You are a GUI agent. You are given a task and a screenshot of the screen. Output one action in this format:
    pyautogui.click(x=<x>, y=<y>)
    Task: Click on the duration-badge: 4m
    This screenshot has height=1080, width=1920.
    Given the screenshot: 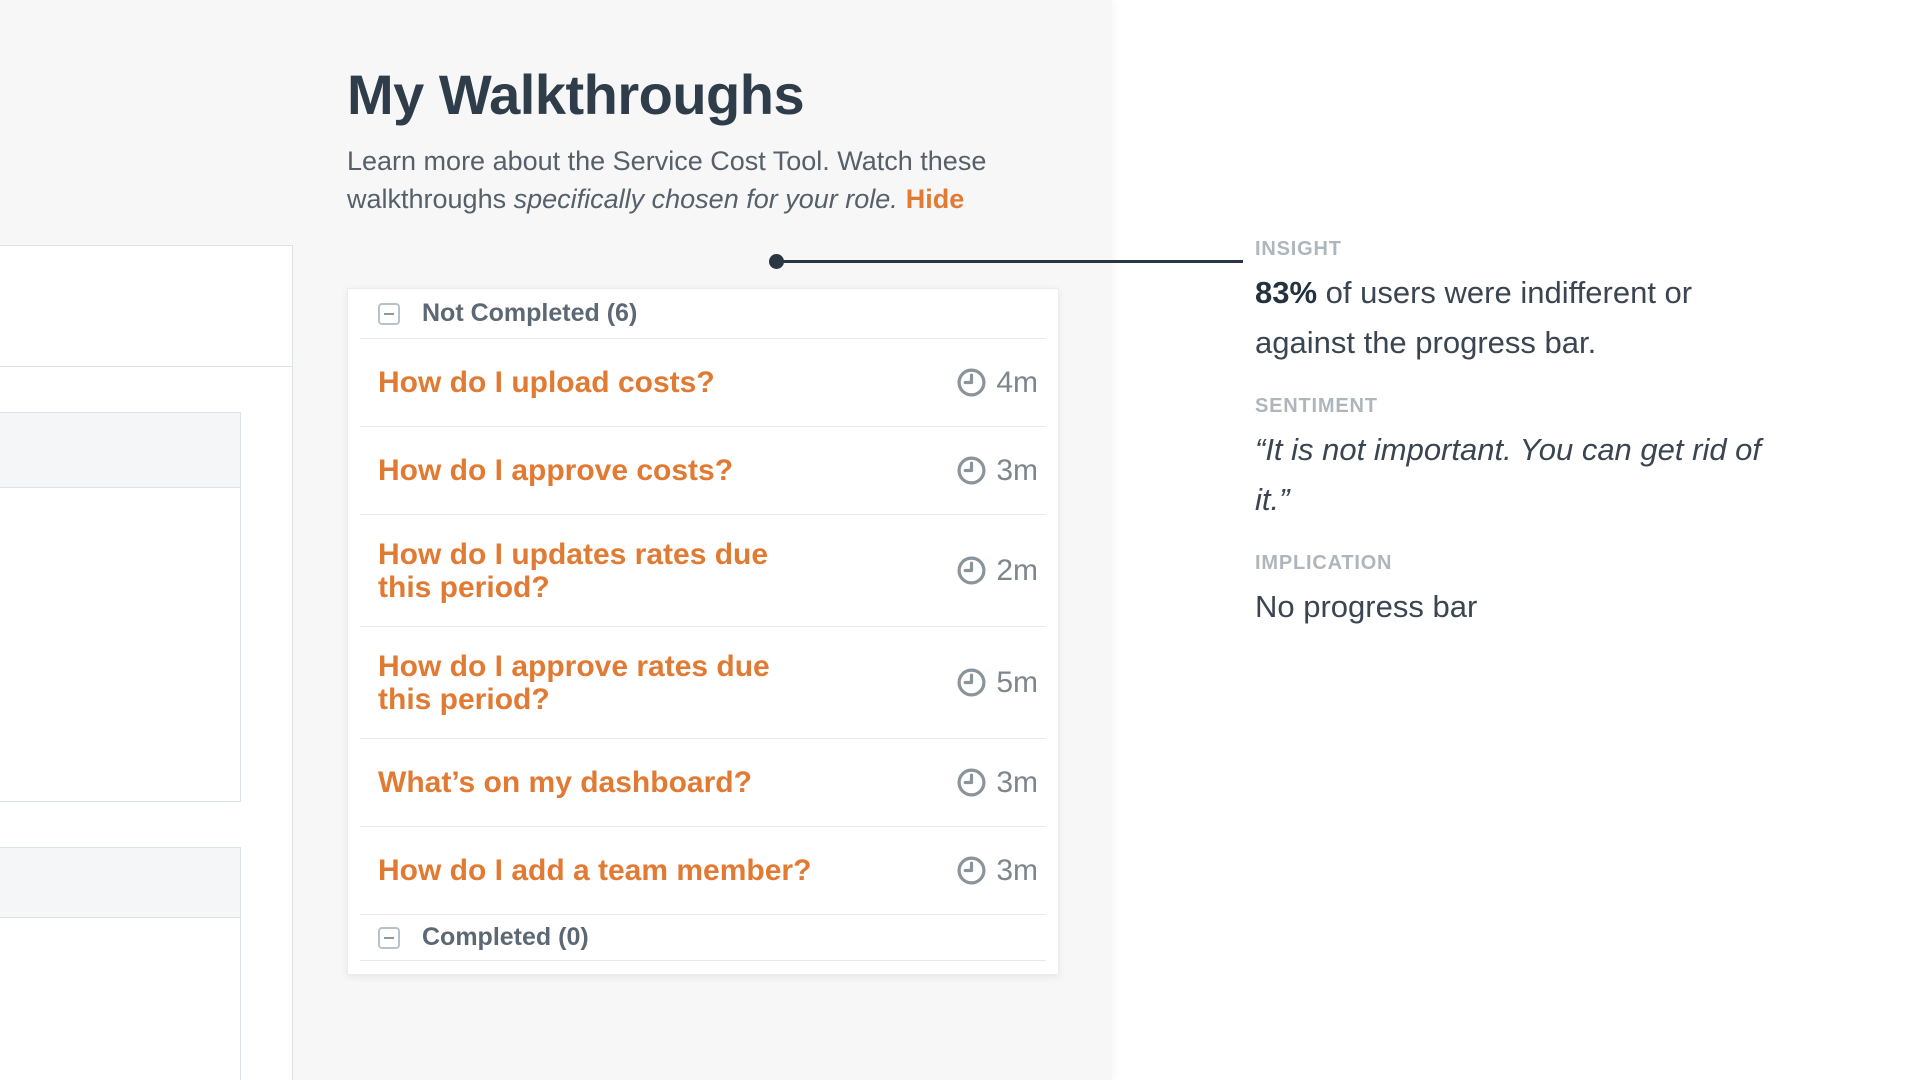 What is the action you would take?
    pyautogui.click(x=997, y=383)
    